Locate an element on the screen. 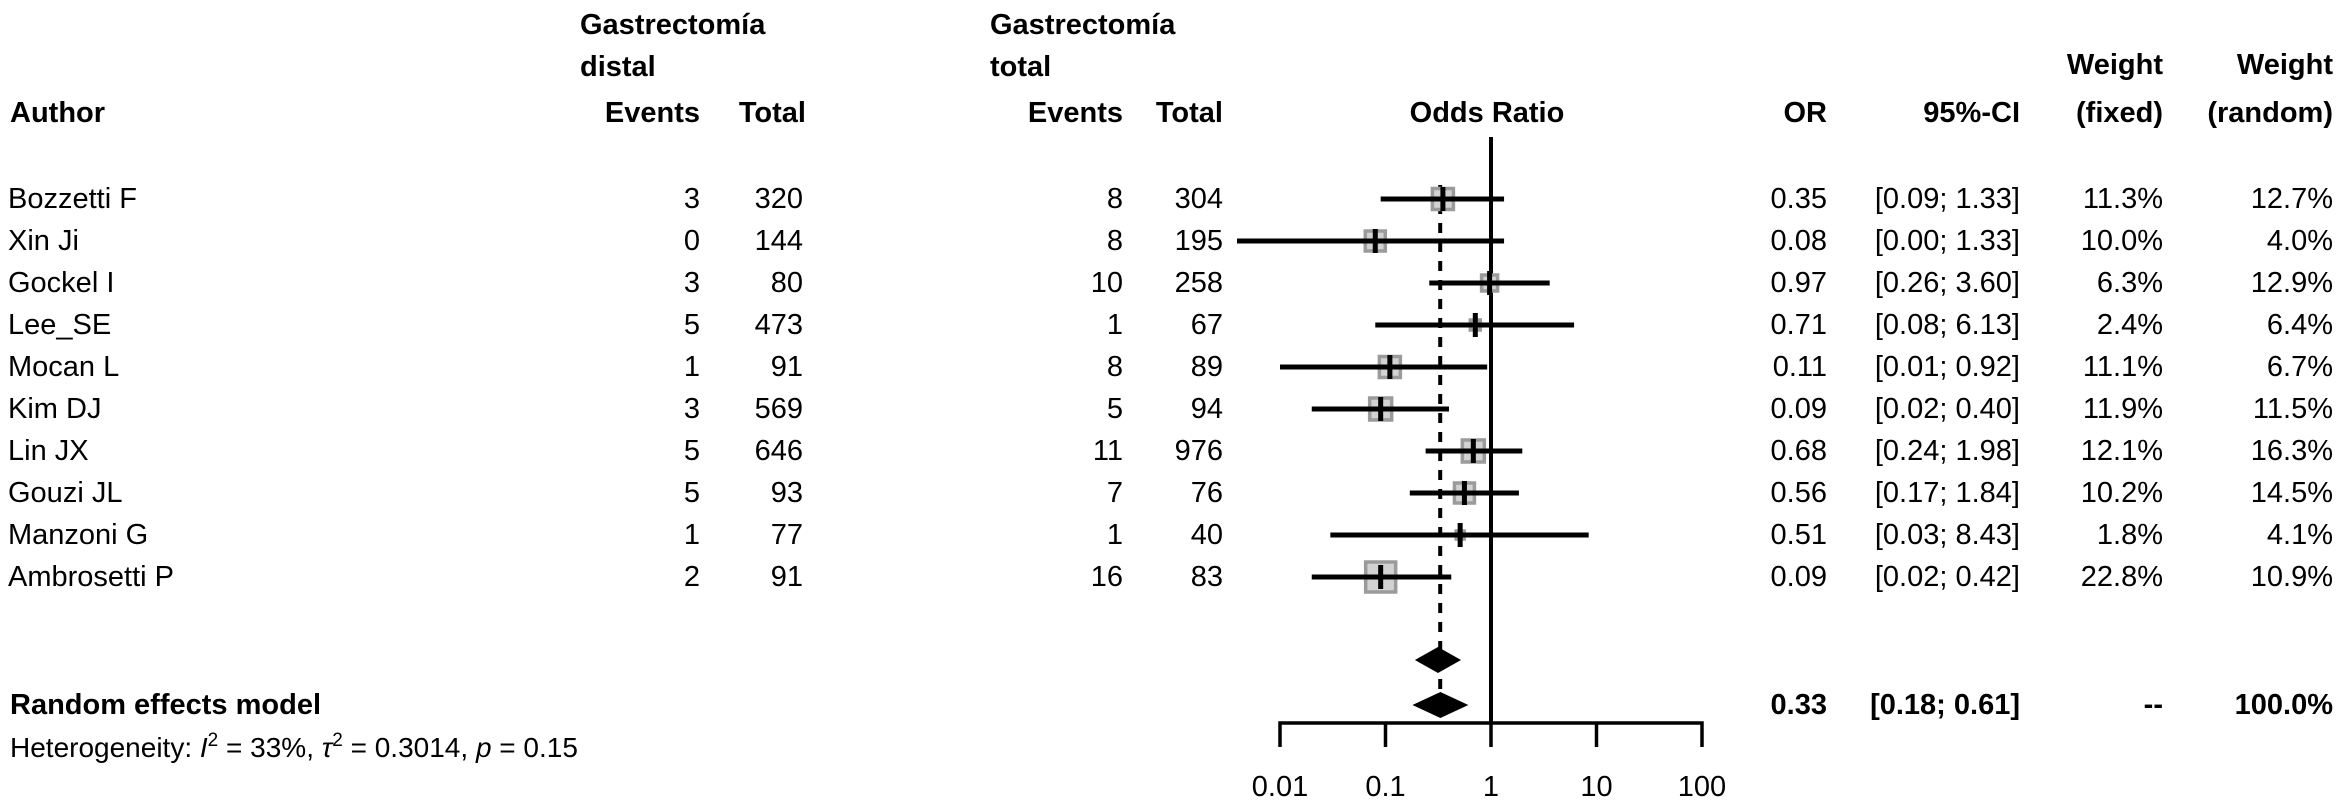 The width and height of the screenshot is (2341, 812). weight-fixed-header: (fixed) is located at coordinates (2119, 113).